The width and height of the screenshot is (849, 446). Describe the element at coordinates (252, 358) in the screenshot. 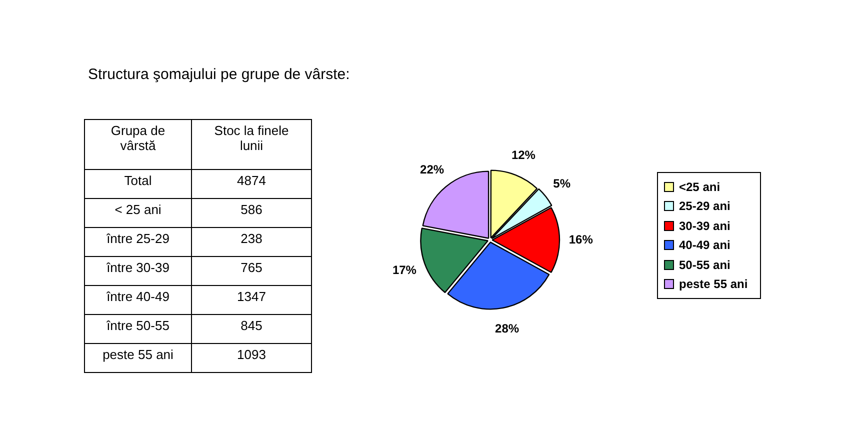

I see `text: 1093` at that location.